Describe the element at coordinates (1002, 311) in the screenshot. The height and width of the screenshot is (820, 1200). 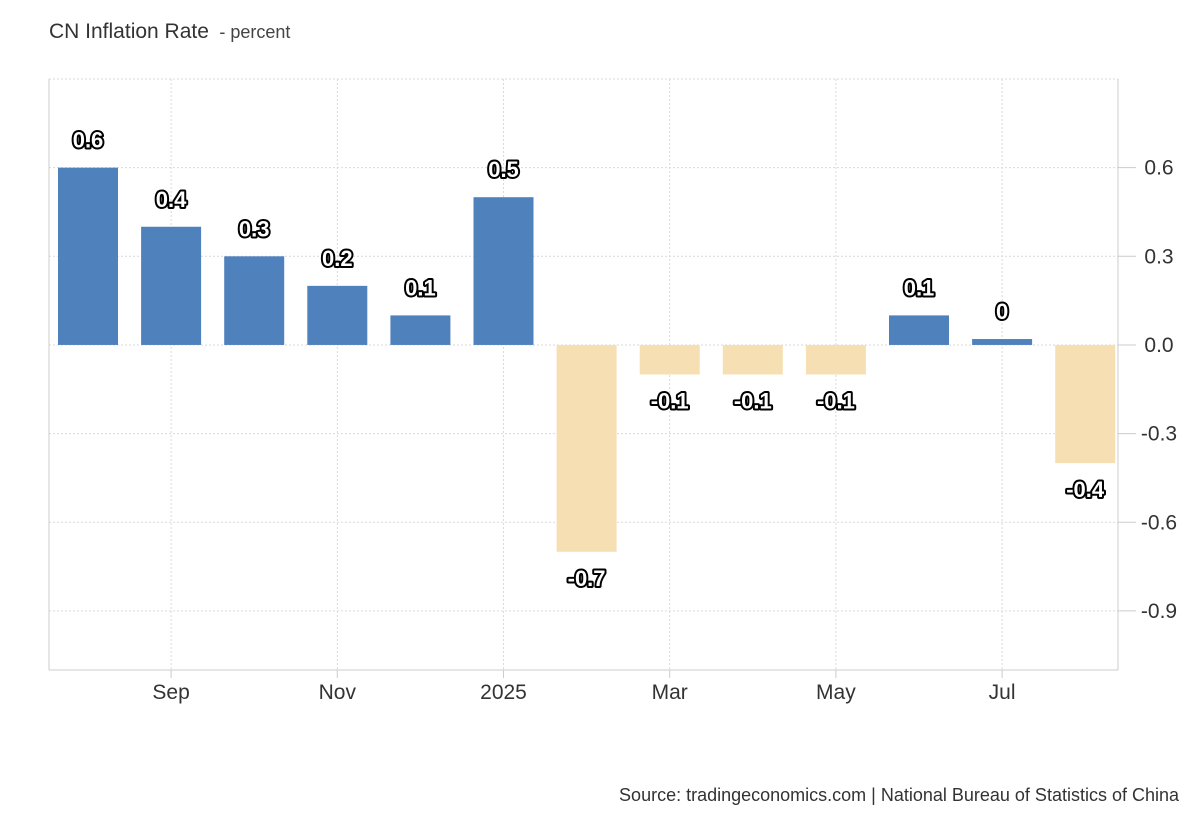
I see `data-label: 0` at that location.